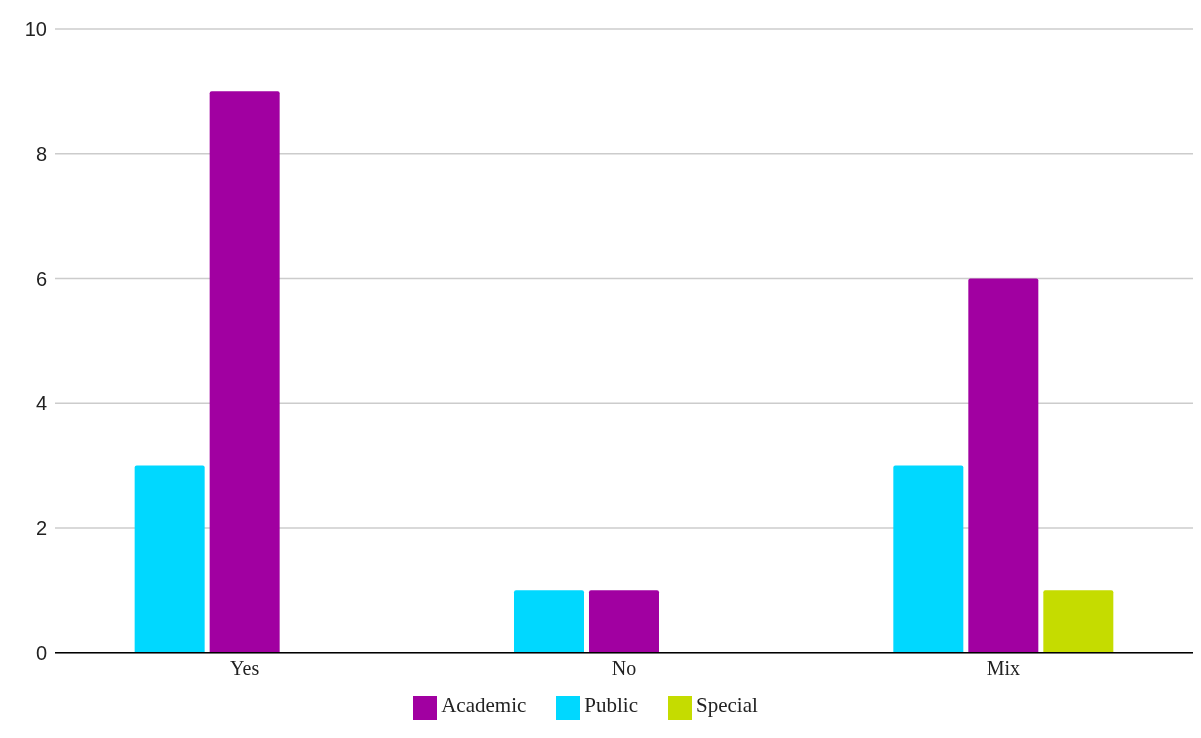 The image size is (1201, 738). I want to click on x-tick-label: Yes, so click(245, 667).